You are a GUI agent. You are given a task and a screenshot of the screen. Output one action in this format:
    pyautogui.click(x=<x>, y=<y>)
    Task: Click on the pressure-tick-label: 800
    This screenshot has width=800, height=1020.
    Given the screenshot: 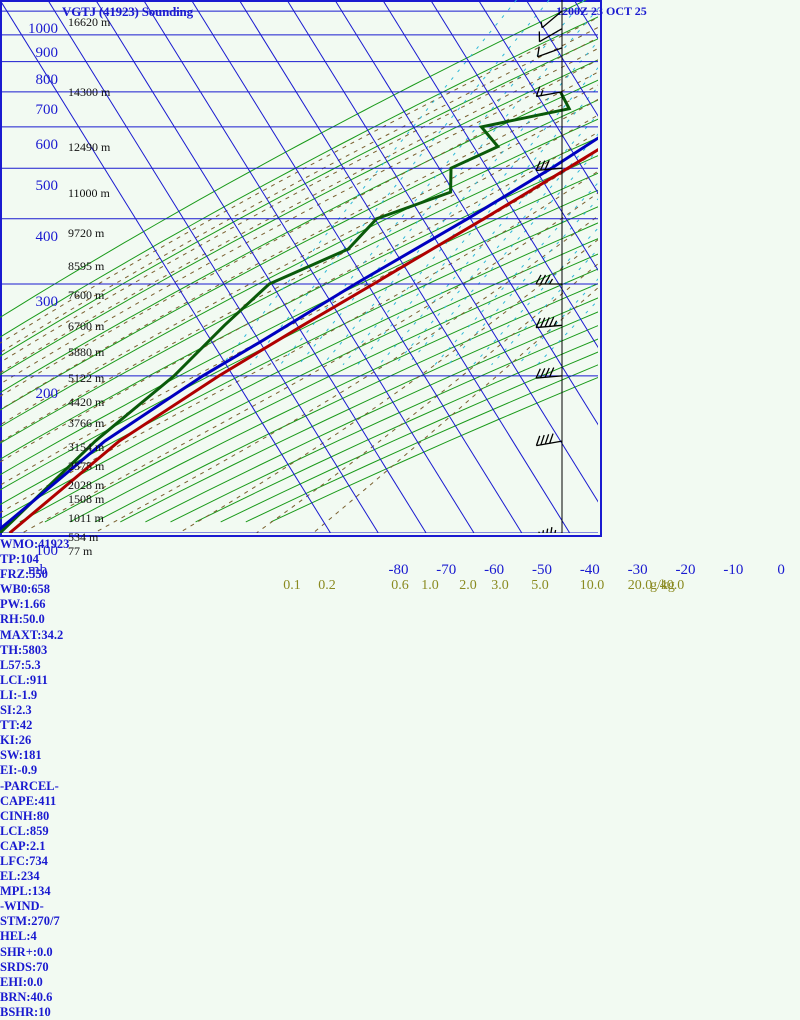 What is the action you would take?
    pyautogui.click(x=36, y=80)
    